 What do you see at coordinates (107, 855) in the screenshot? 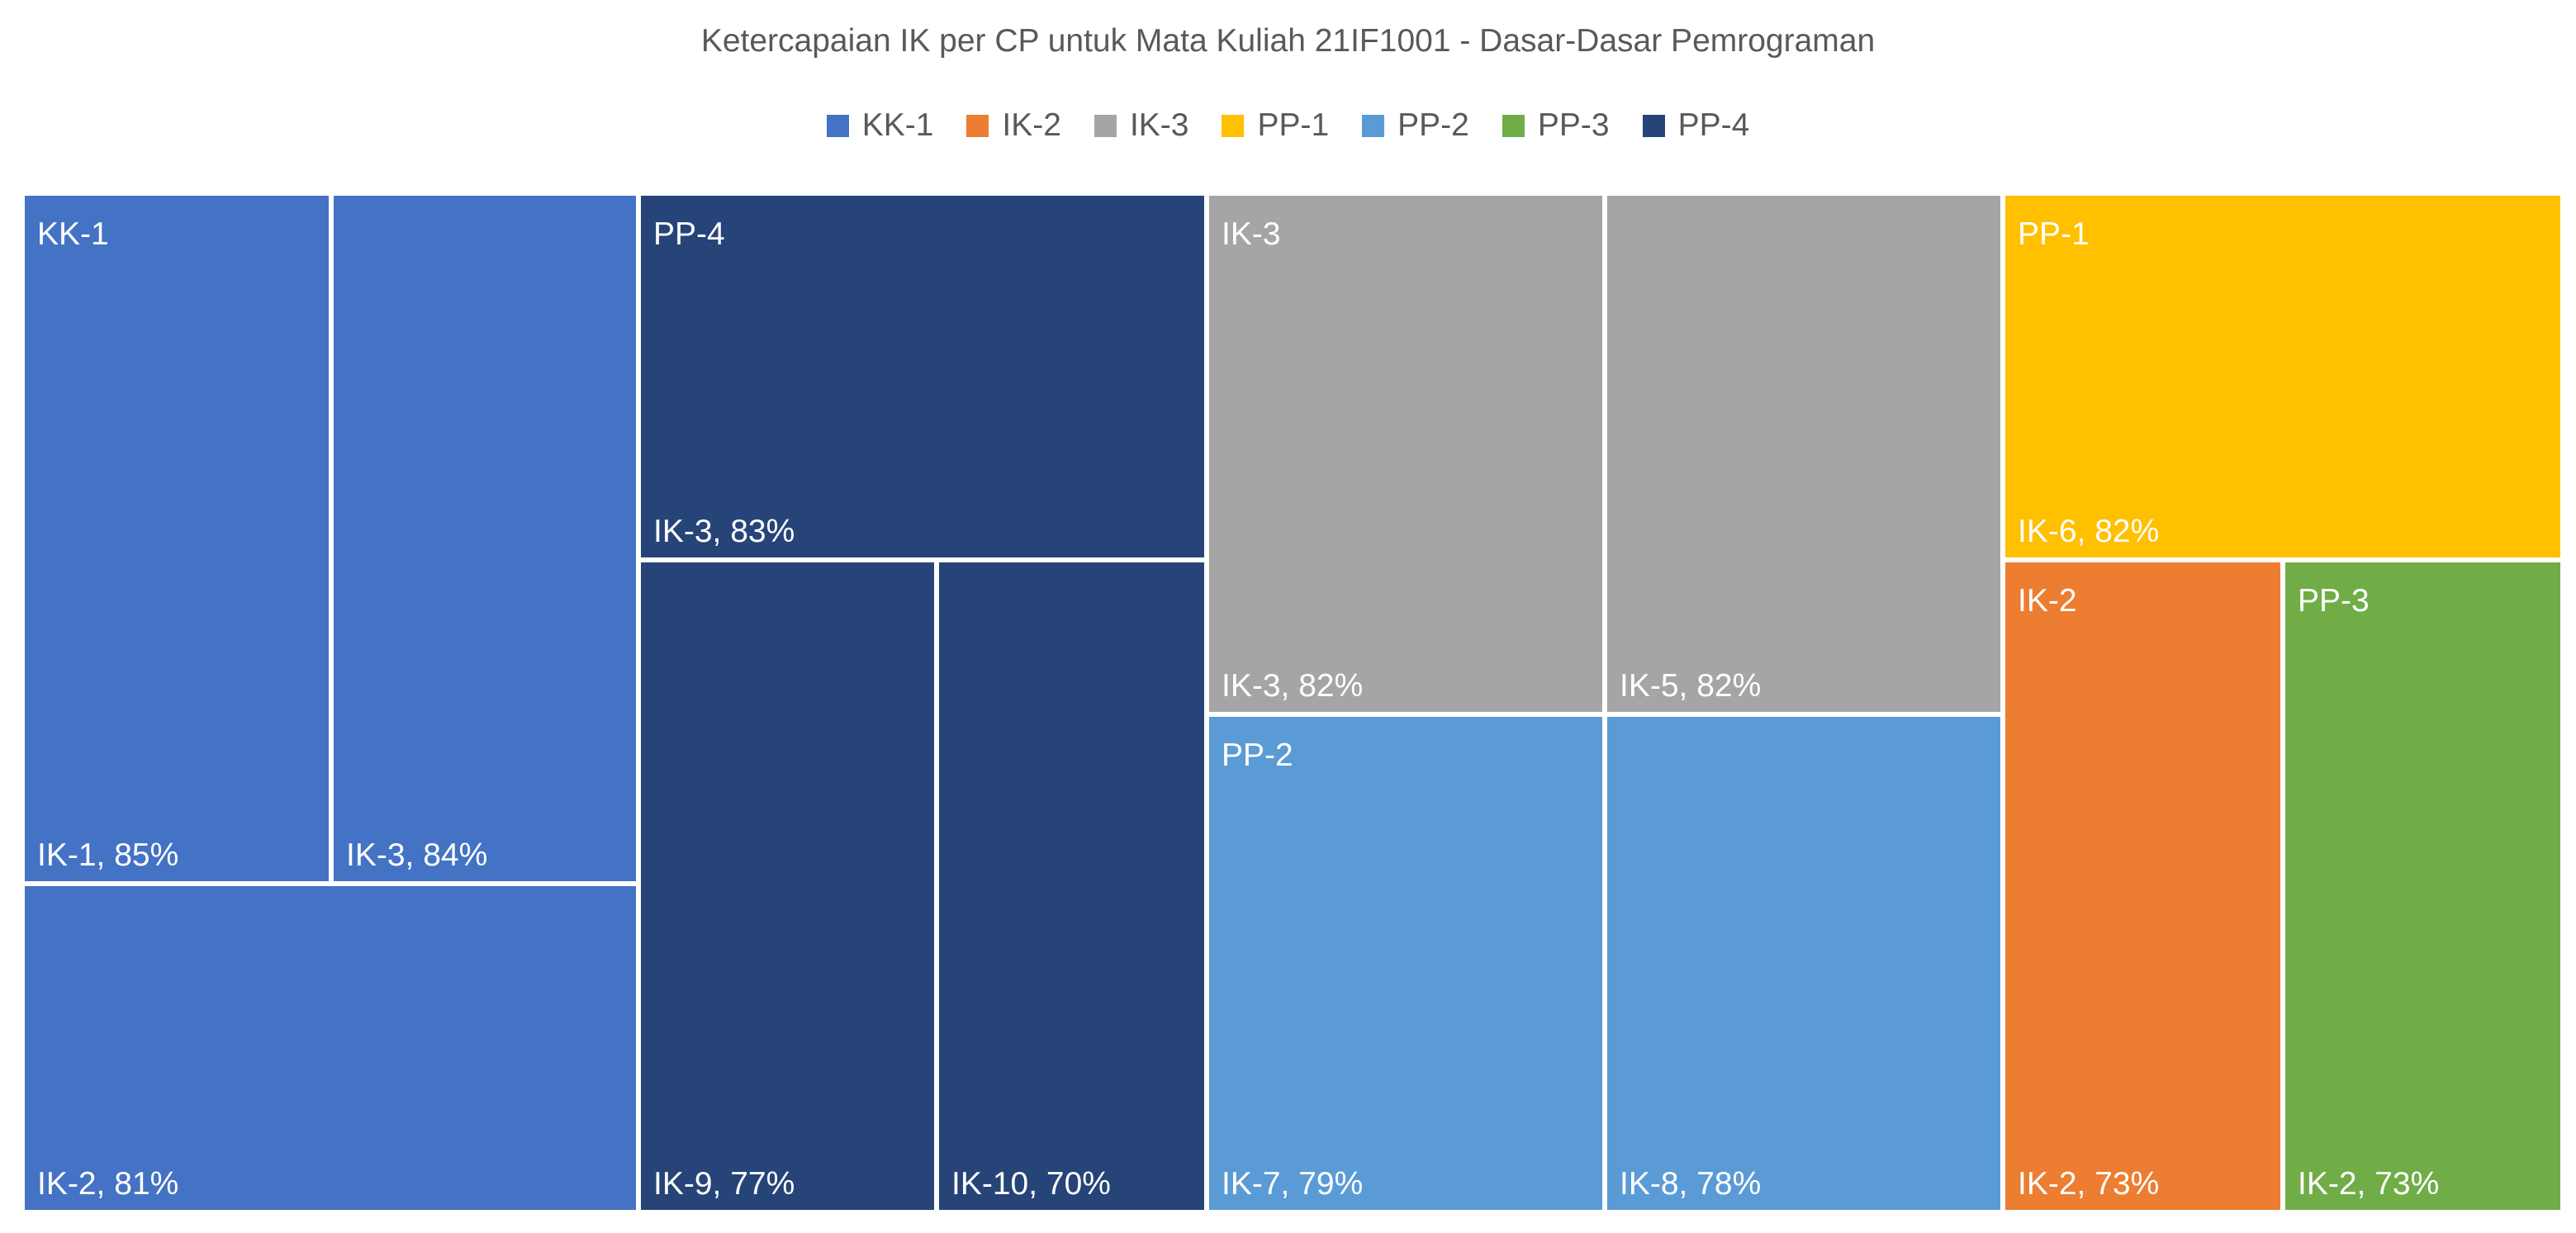
I see `data-label: IK-1, 85%` at bounding box center [107, 855].